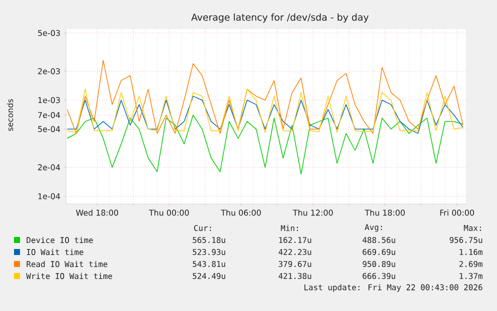  Describe the element at coordinates (280, 18) in the screenshot. I see `chart-title: Average latency for /dev/sda - by day` at that location.